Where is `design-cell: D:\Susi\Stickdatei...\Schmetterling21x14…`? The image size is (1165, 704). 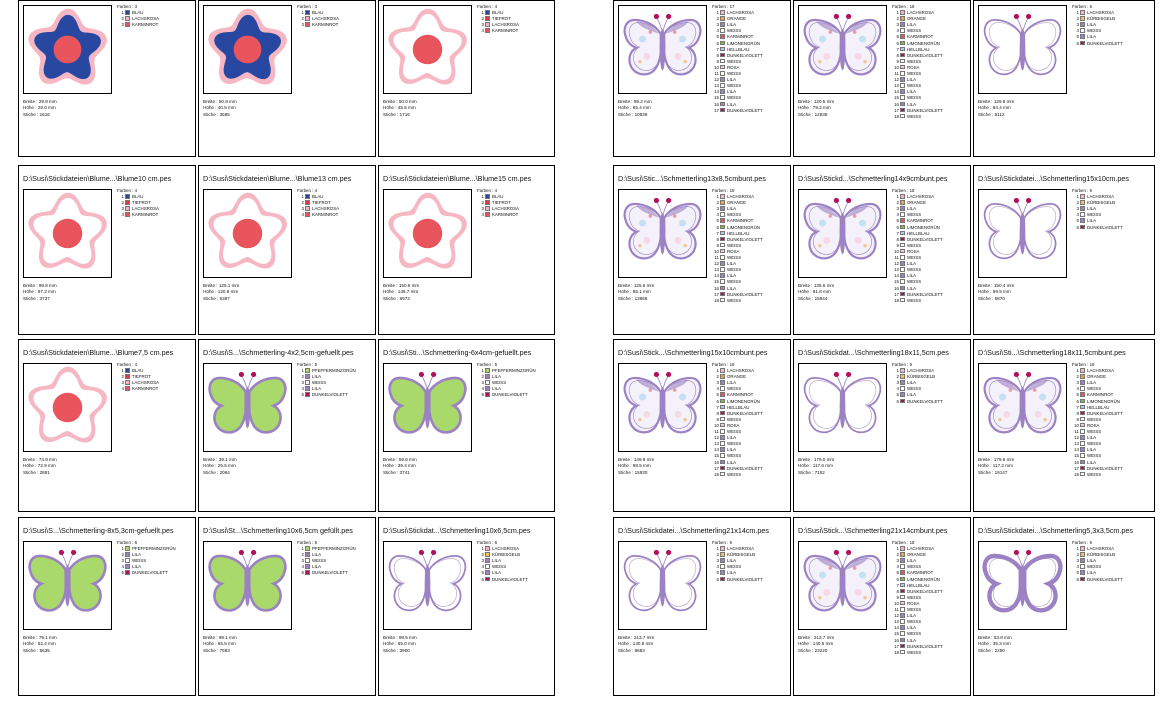 design-cell: D:\Susi\Stickdatei...\Schmetterling21x14… is located at coordinates (702, 606).